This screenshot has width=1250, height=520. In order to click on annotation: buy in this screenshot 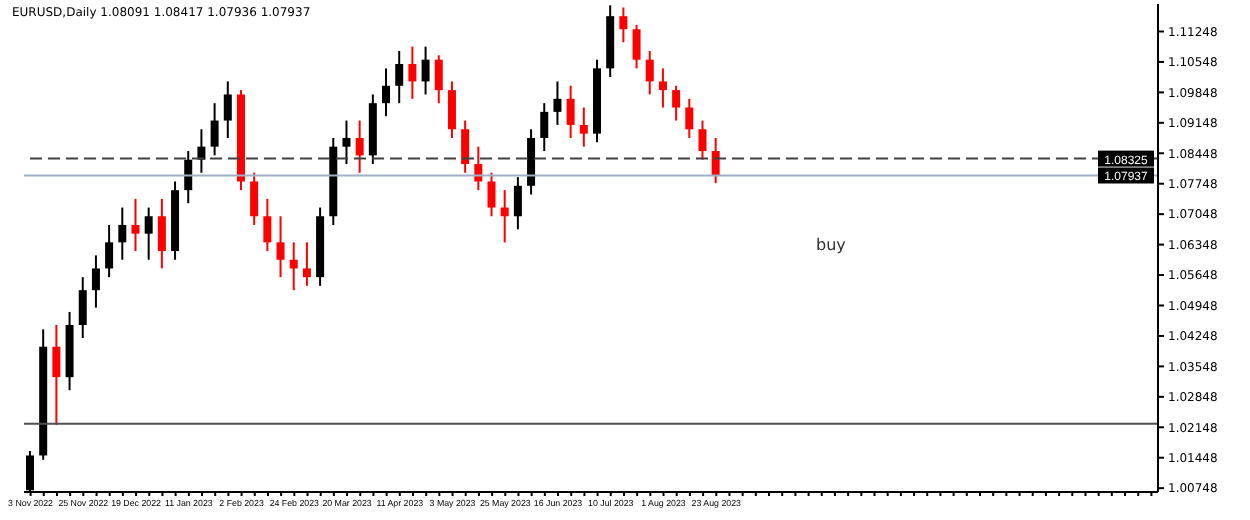, I will do `click(831, 245)`.